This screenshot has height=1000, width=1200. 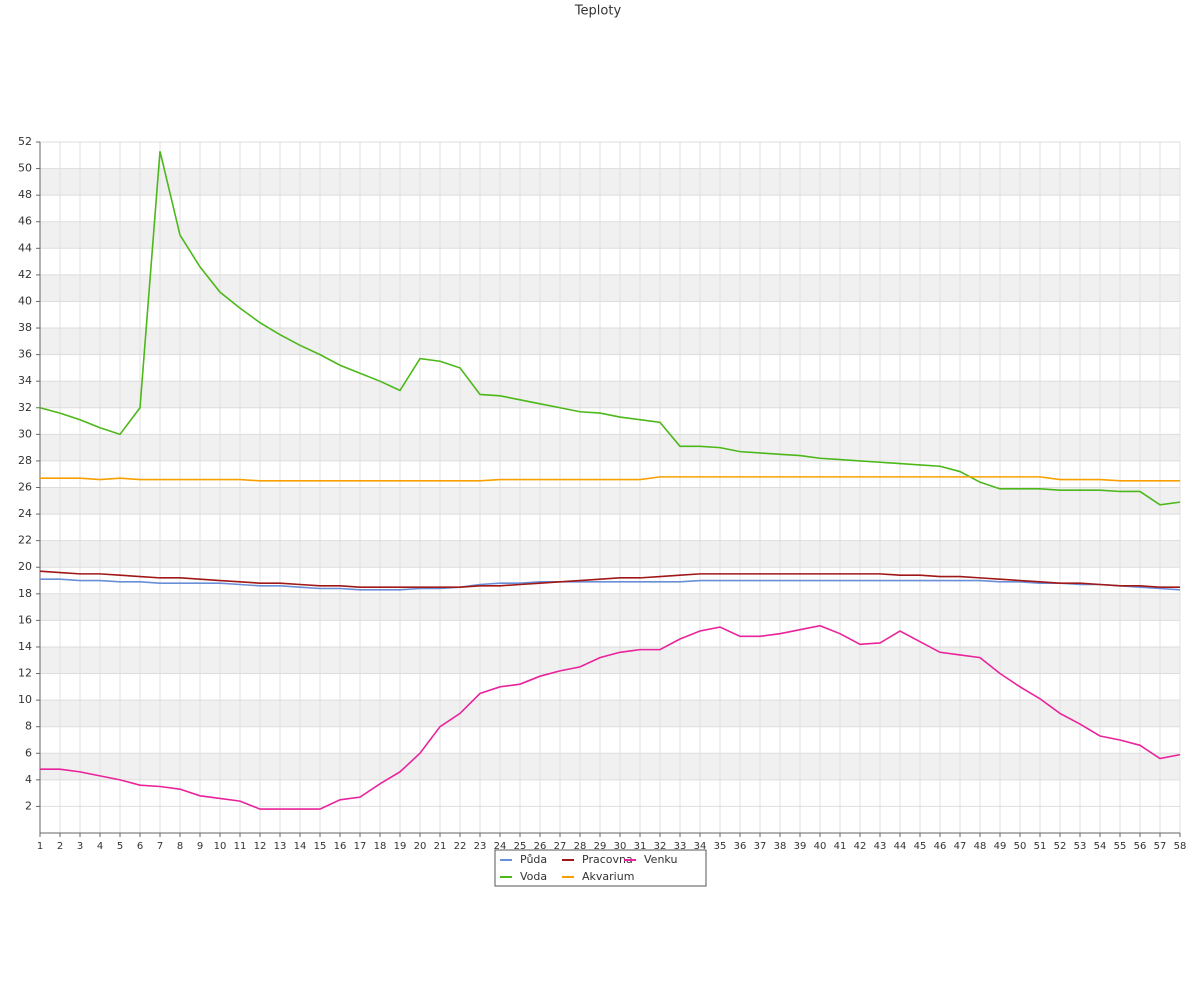 What do you see at coordinates (25, 540) in the screenshot?
I see `y-tick-label: 22` at bounding box center [25, 540].